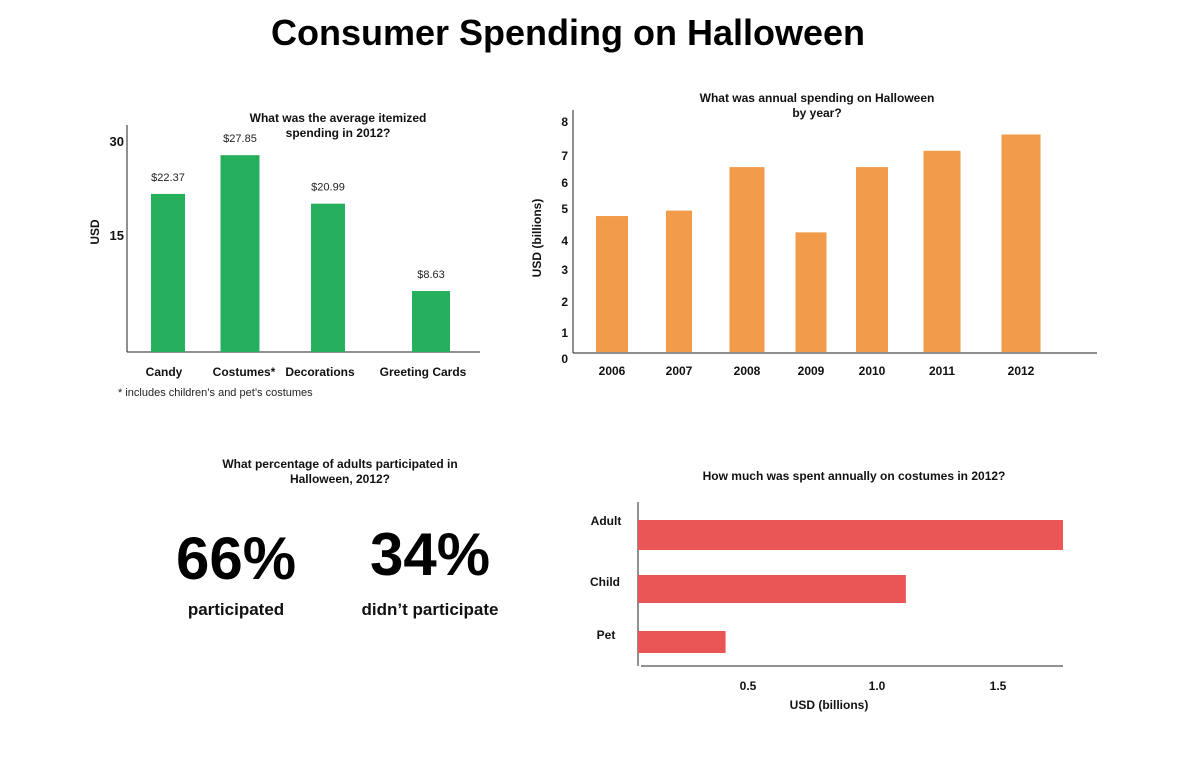  Describe the element at coordinates (236, 558) in the screenshot. I see `participated-percentage: 66%` at that location.